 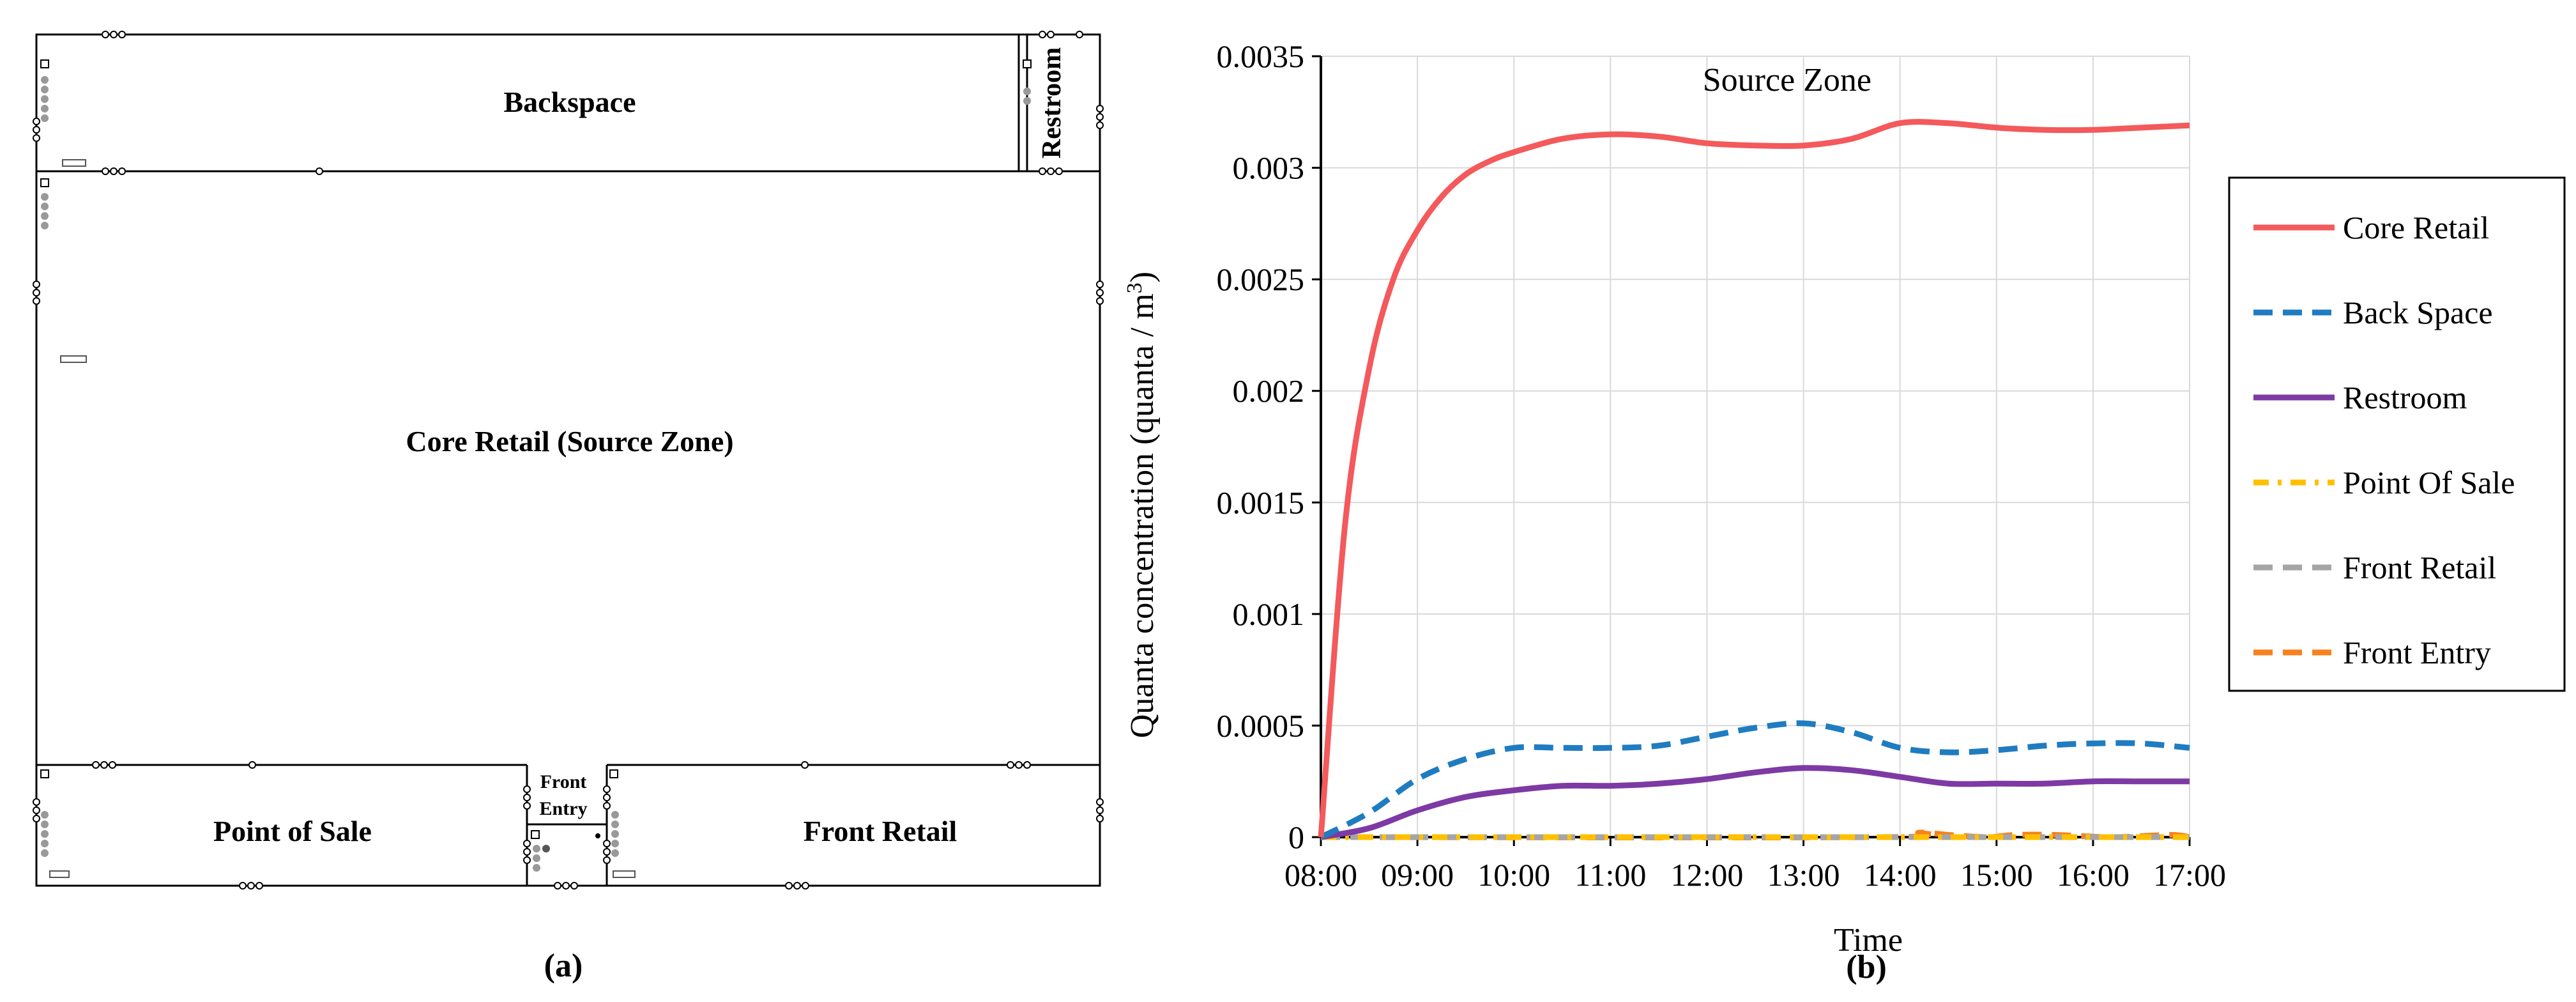 I want to click on core-retail-label: Core Retail (Source Zone), so click(x=569, y=441).